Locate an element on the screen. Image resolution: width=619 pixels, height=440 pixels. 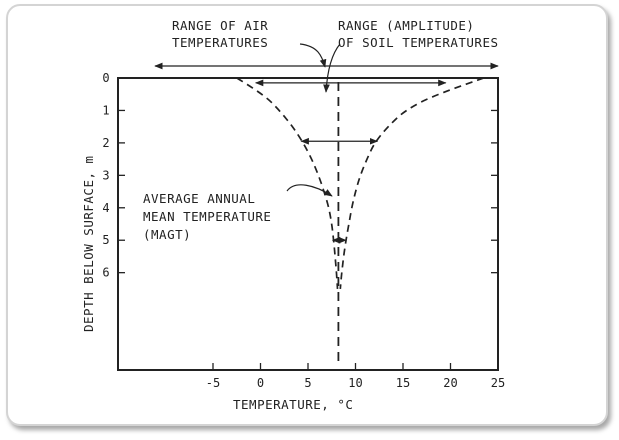
y-tick-label-6: 6 is located at coordinates (105, 273).